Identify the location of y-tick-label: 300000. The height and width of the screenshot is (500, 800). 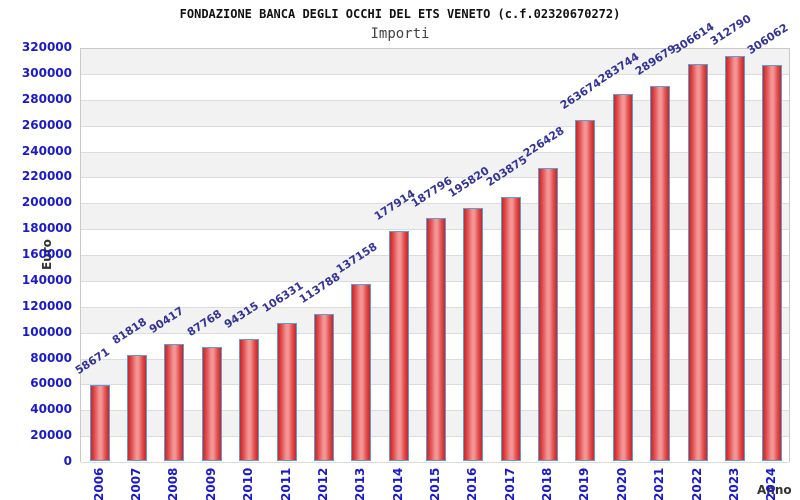
(46, 72).